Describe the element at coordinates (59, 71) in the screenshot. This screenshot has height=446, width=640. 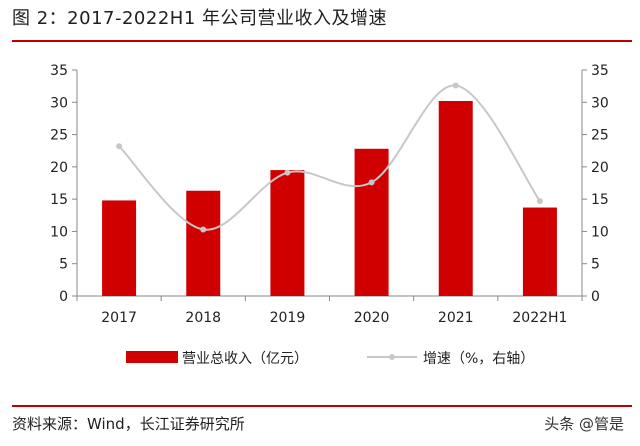
I see `y-left-tick-label: 35` at that location.